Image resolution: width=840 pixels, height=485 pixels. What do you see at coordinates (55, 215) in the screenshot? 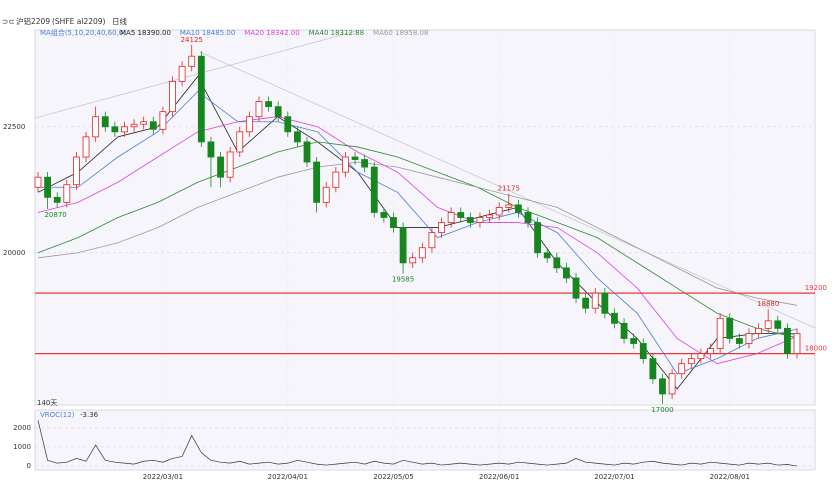
I see `extreme-label: 20870` at bounding box center [55, 215].